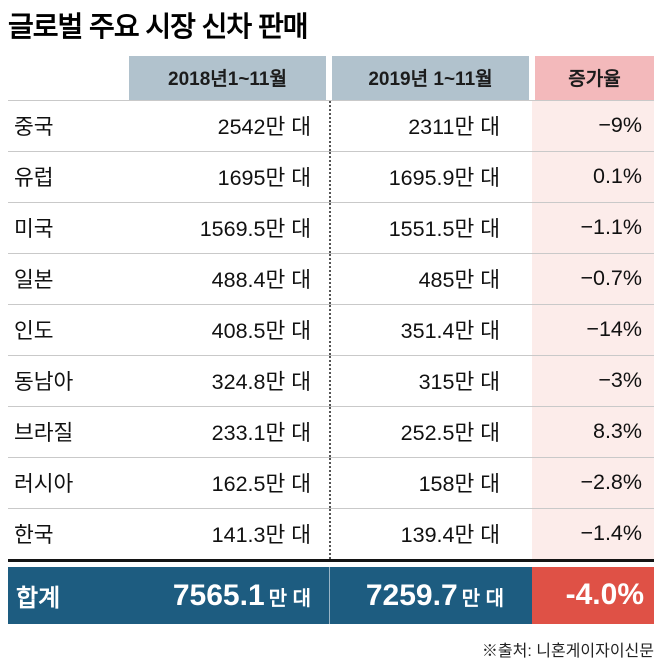 This screenshot has height=666, width=661. I want to click on value-2019: 315만 대, so click(430, 380).